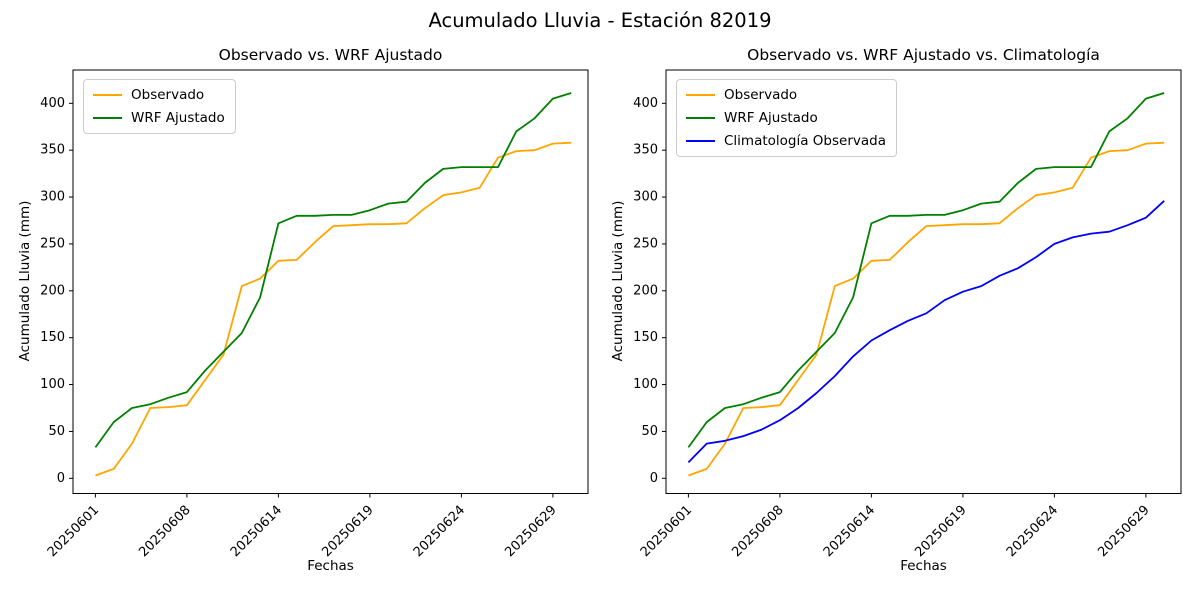 The width and height of the screenshot is (1200, 600). Describe the element at coordinates (666, 531) in the screenshot. I see `right-x-tick-label: 20250601` at that location.